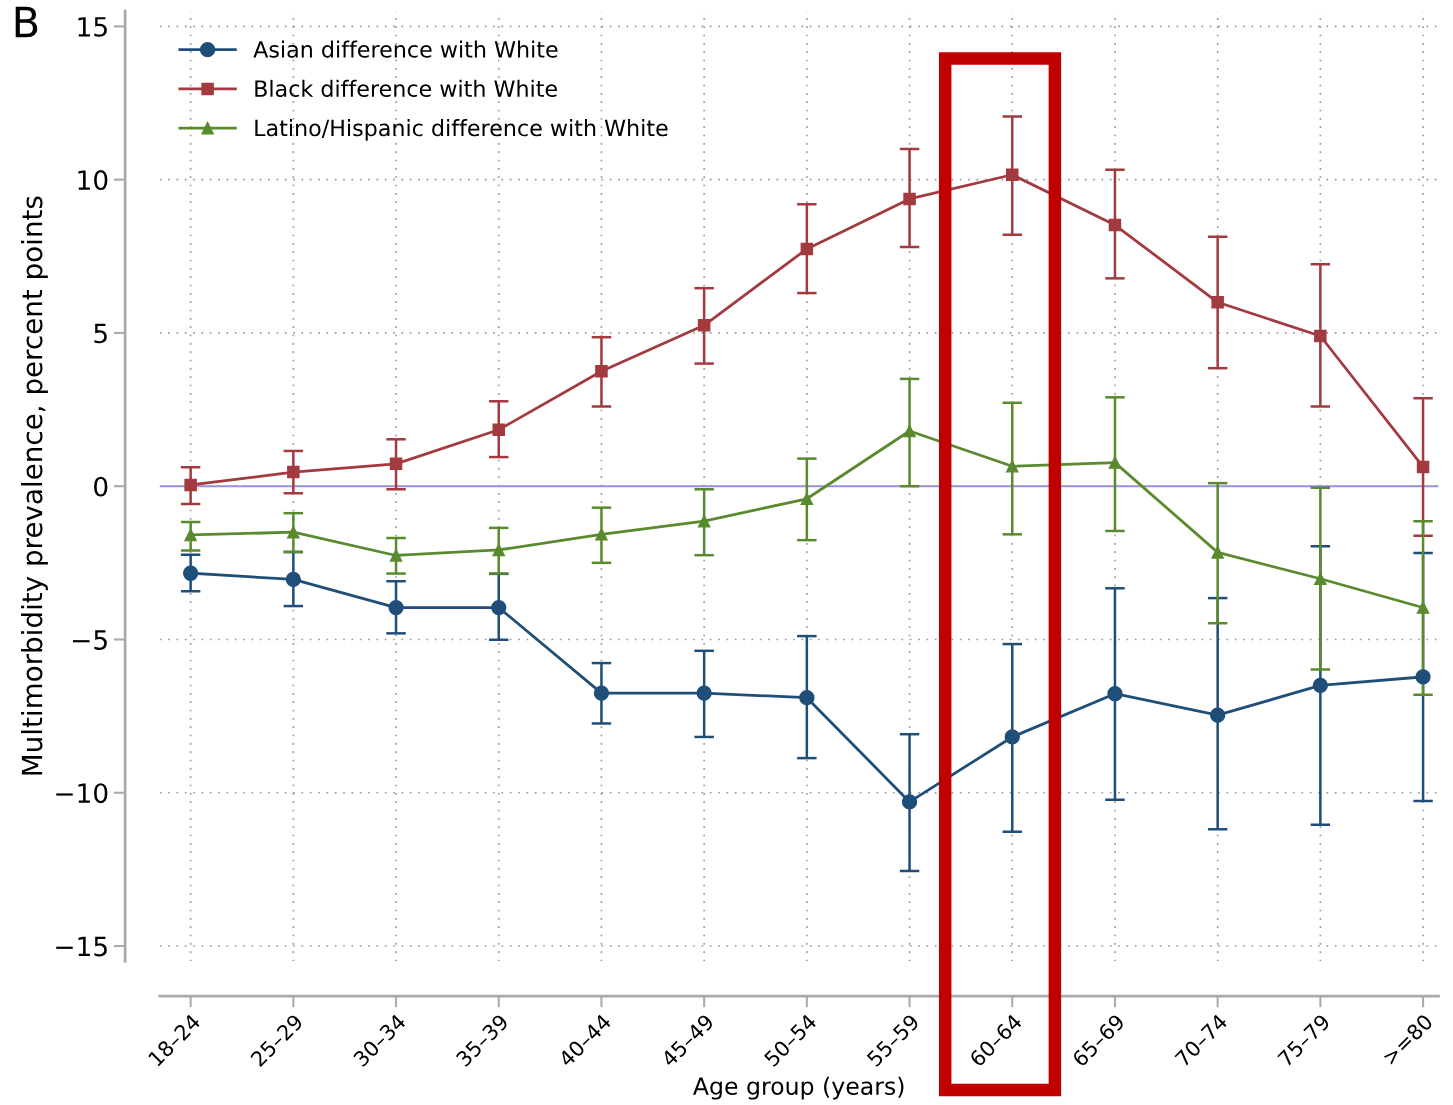 Image resolution: width=1453 pixels, height=1105 pixels. What do you see at coordinates (461, 130) in the screenshot?
I see `legend-label: Latino/Hispanic difference with White` at bounding box center [461, 130].